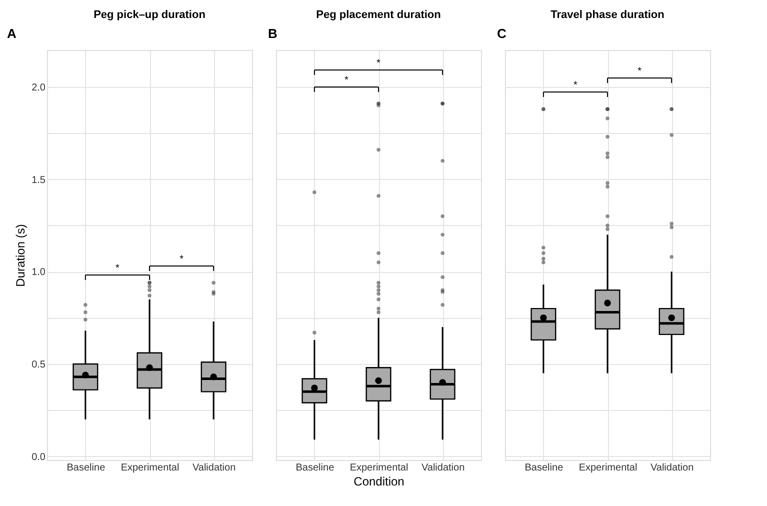 Image resolution: width=767 pixels, height=506 pixels. Describe the element at coordinates (273, 33) in the screenshot. I see `text: B` at that location.